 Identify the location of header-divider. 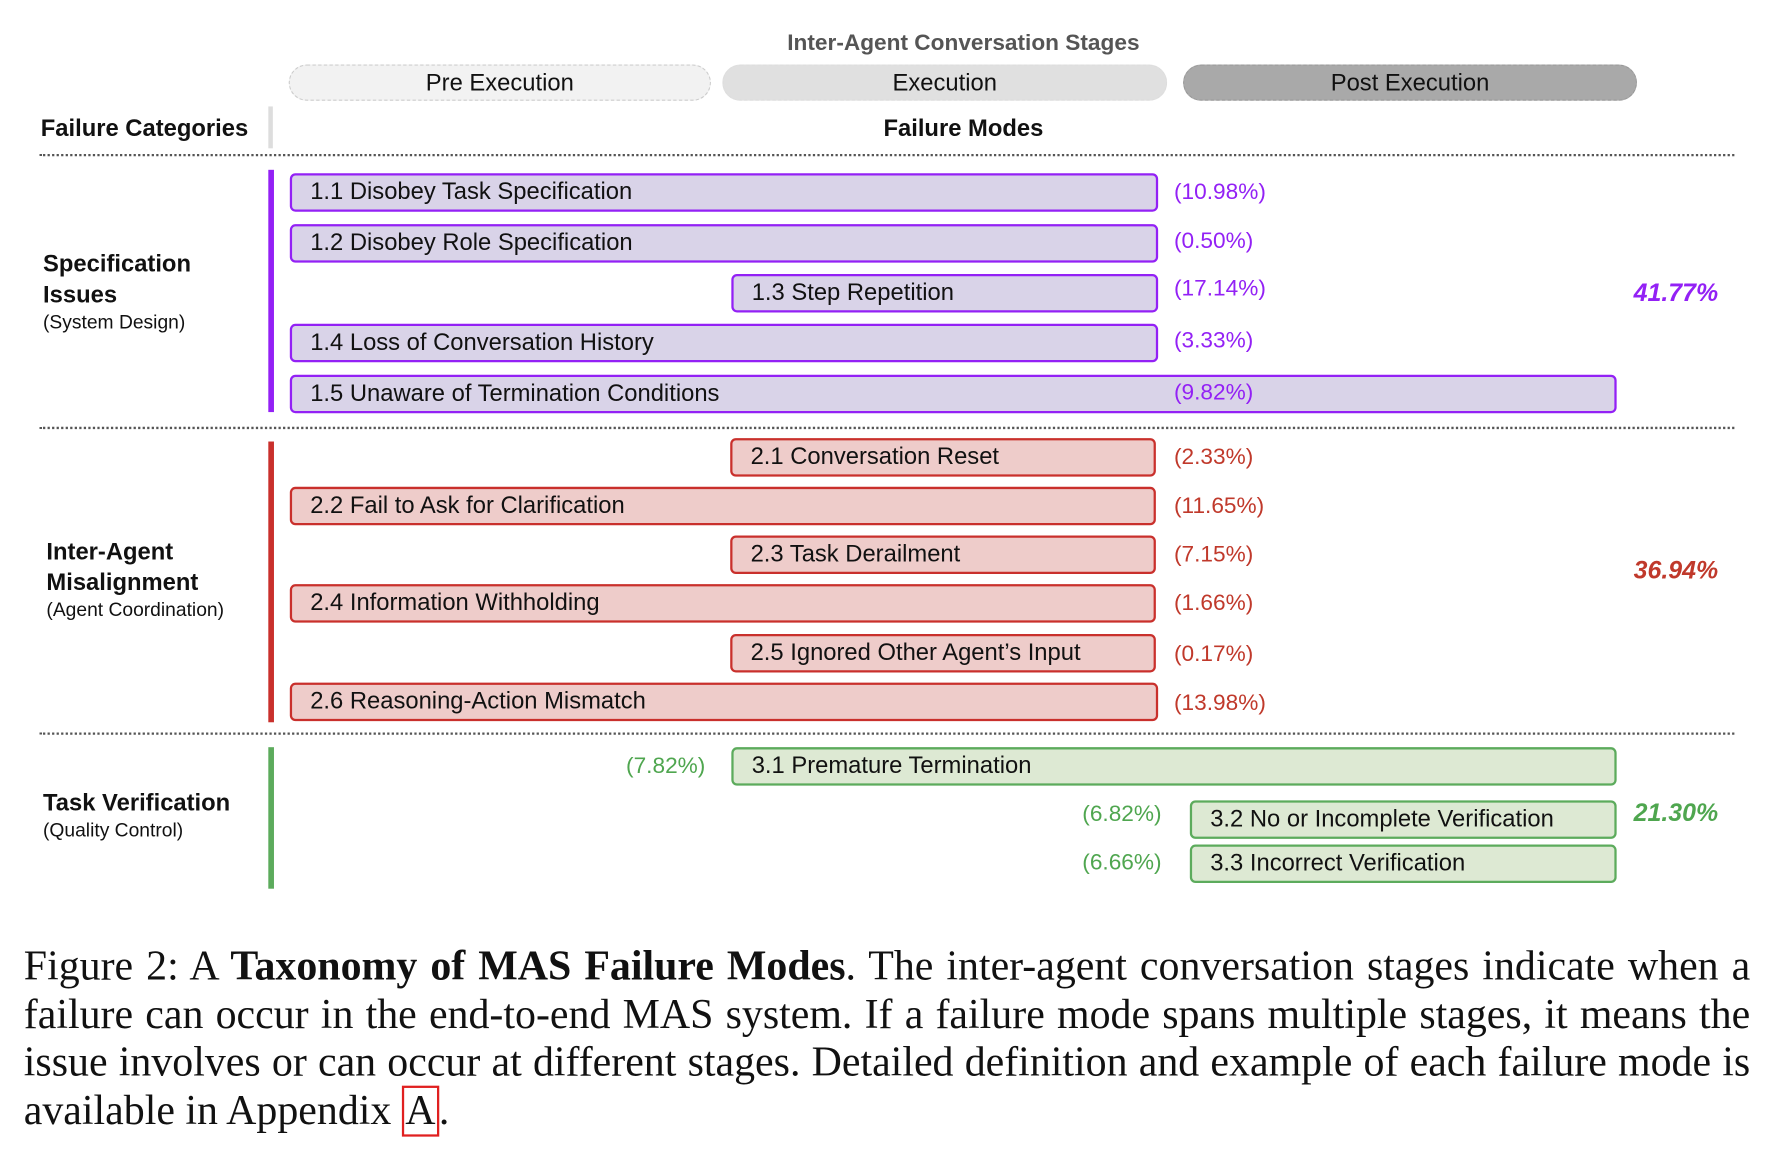
(270, 127).